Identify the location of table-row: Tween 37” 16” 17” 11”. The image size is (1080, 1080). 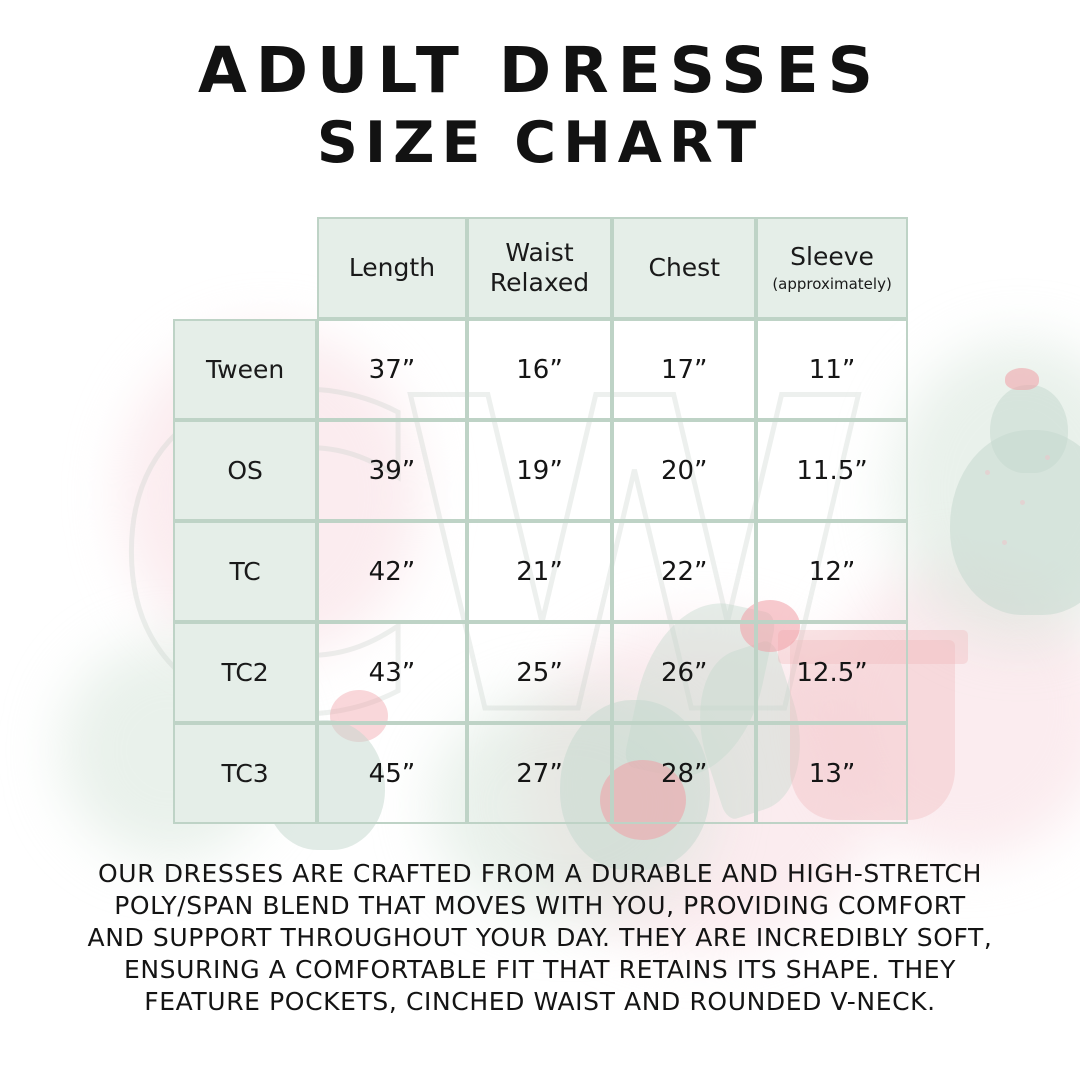
(540, 369).